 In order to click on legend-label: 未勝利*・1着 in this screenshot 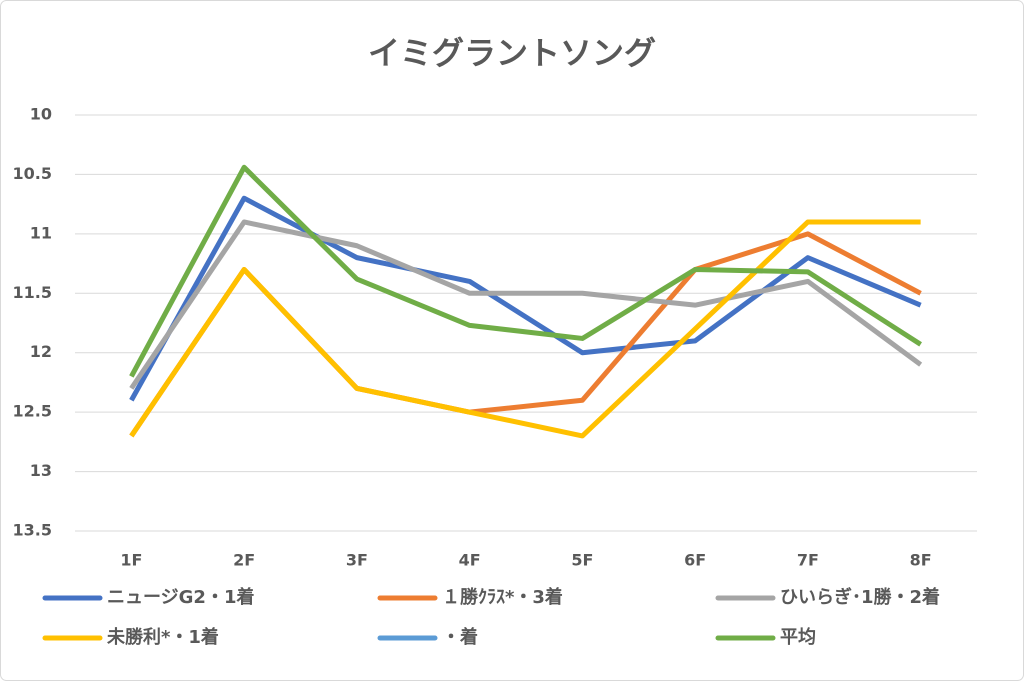, I will do `click(163, 637)`.